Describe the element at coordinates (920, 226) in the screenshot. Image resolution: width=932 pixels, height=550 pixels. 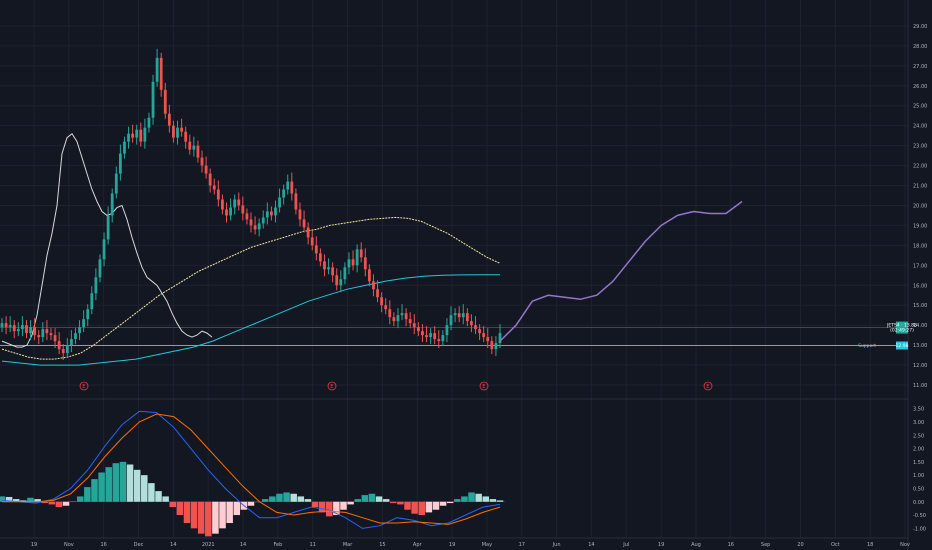
I see `price-tick-label: 19.00` at that location.